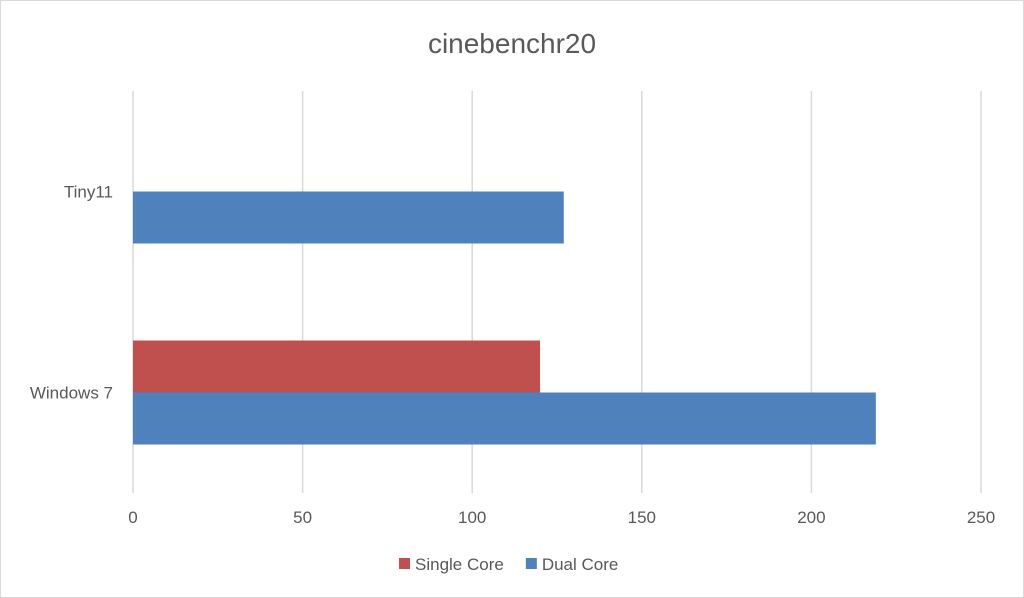 The height and width of the screenshot is (598, 1024). I want to click on legend: Single Core Dual Core, so click(508, 564).